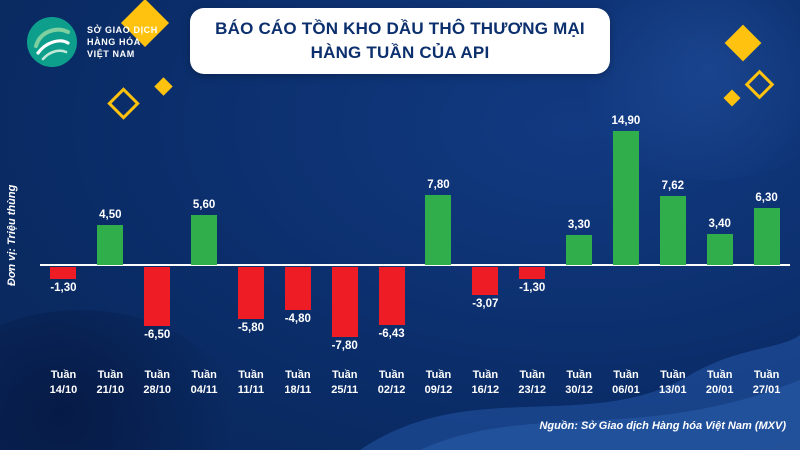 Image resolution: width=800 pixels, height=450 pixels. Describe the element at coordinates (122, 30) in the screenshot. I see `logo-line-1: SỞ GIAO DỊCH` at that location.